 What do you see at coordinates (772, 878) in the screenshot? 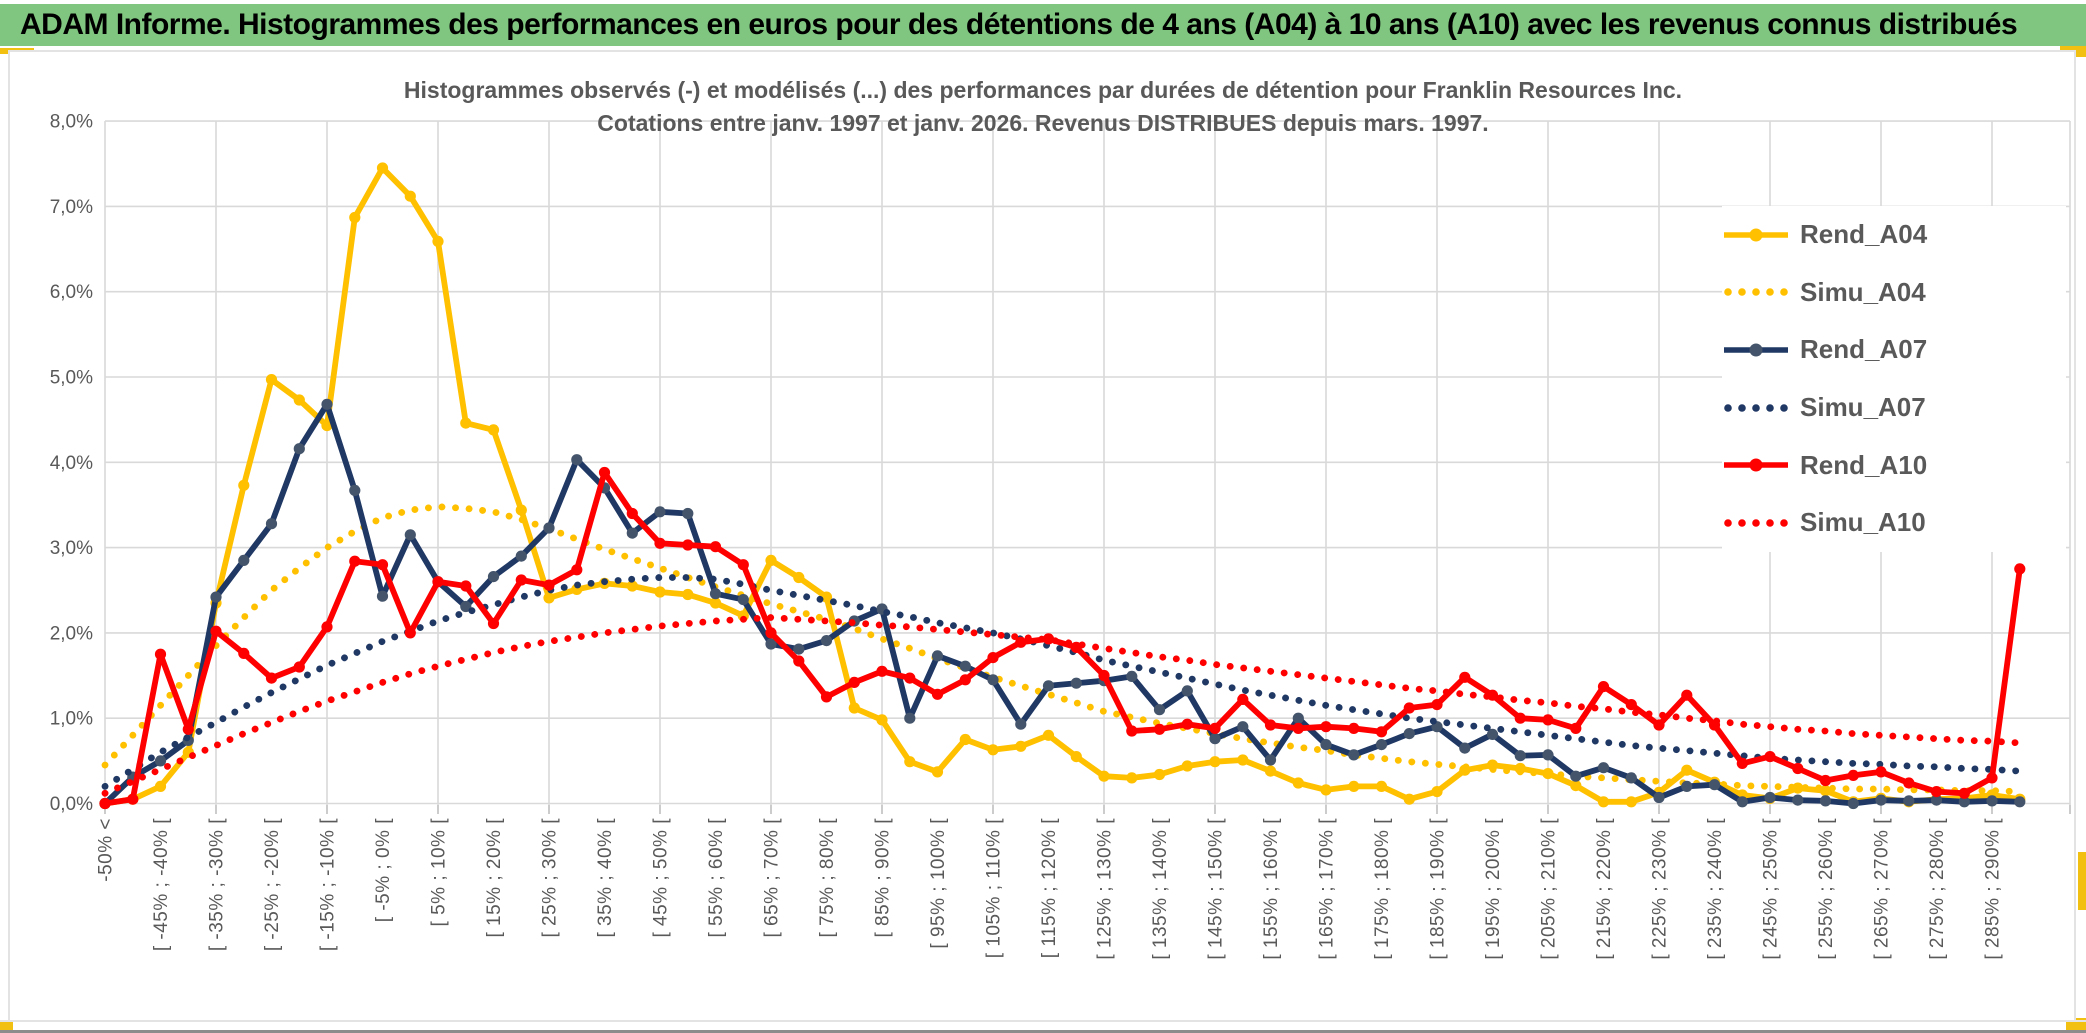
I see `x-tick-label: [ 65% ; 70% [` at bounding box center [772, 878].